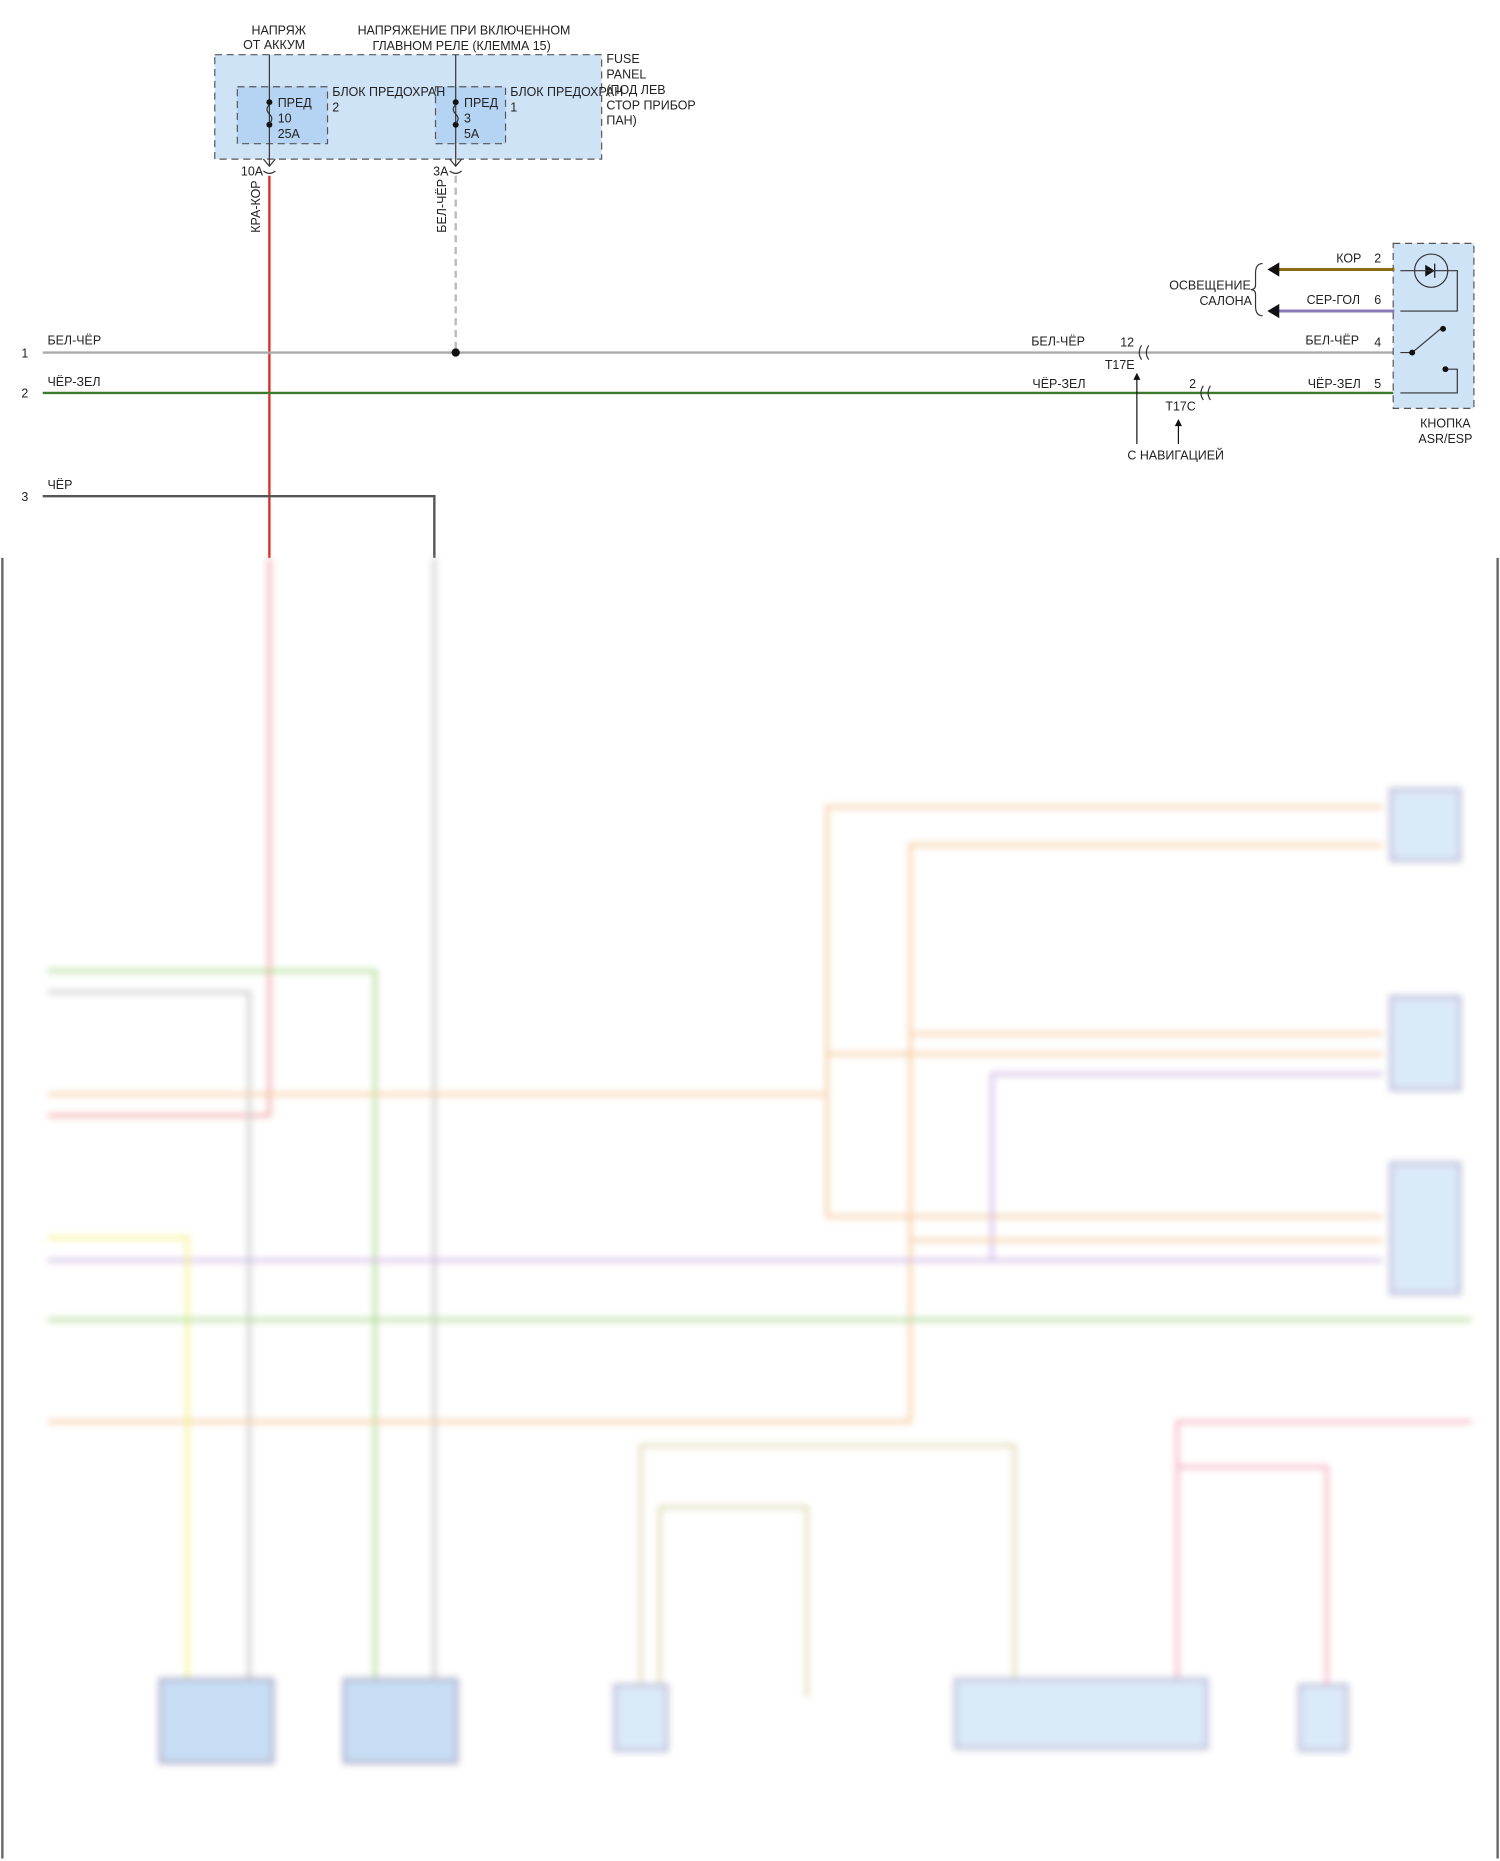 The image size is (1500, 1861). Describe the element at coordinates (622, 59) in the screenshot. I see `fuse-panel-label: FUSE` at that location.